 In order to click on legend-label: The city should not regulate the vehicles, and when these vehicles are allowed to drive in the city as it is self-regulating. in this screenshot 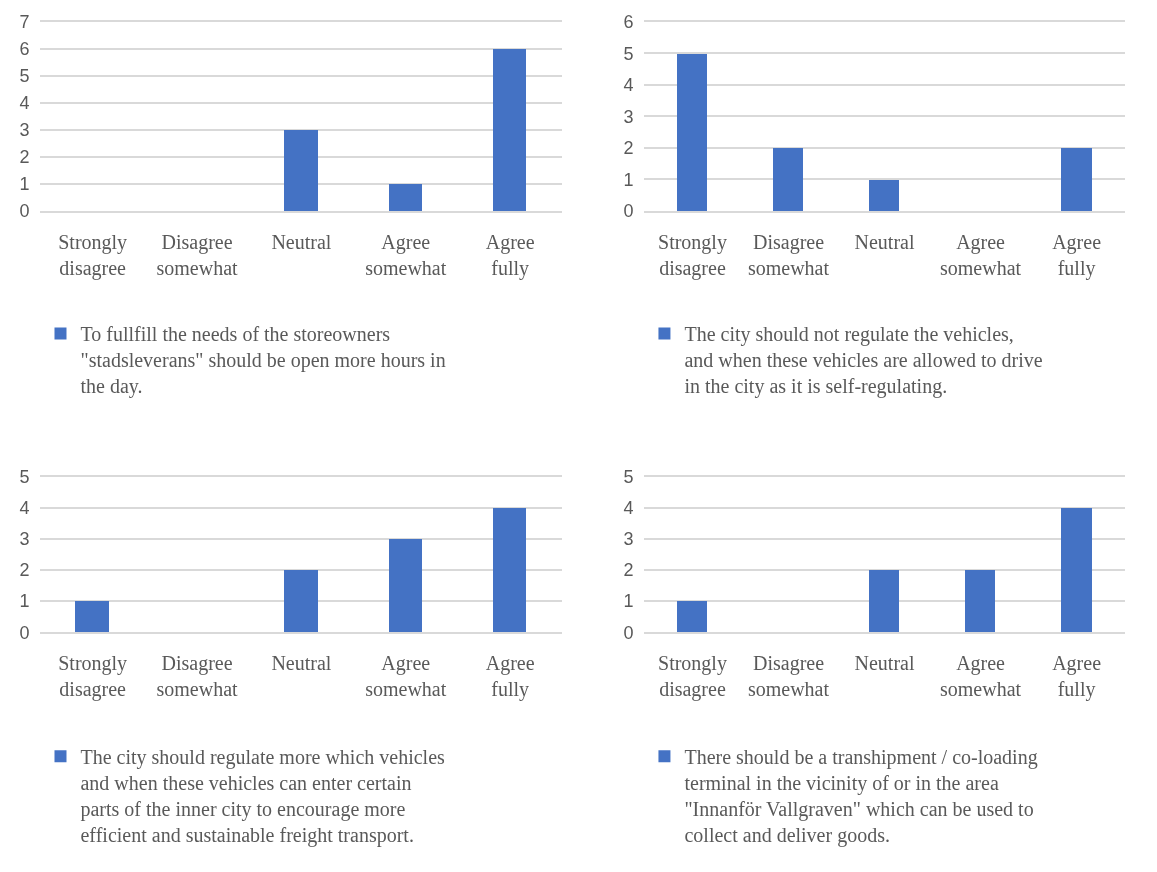, I will do `click(863, 361)`.